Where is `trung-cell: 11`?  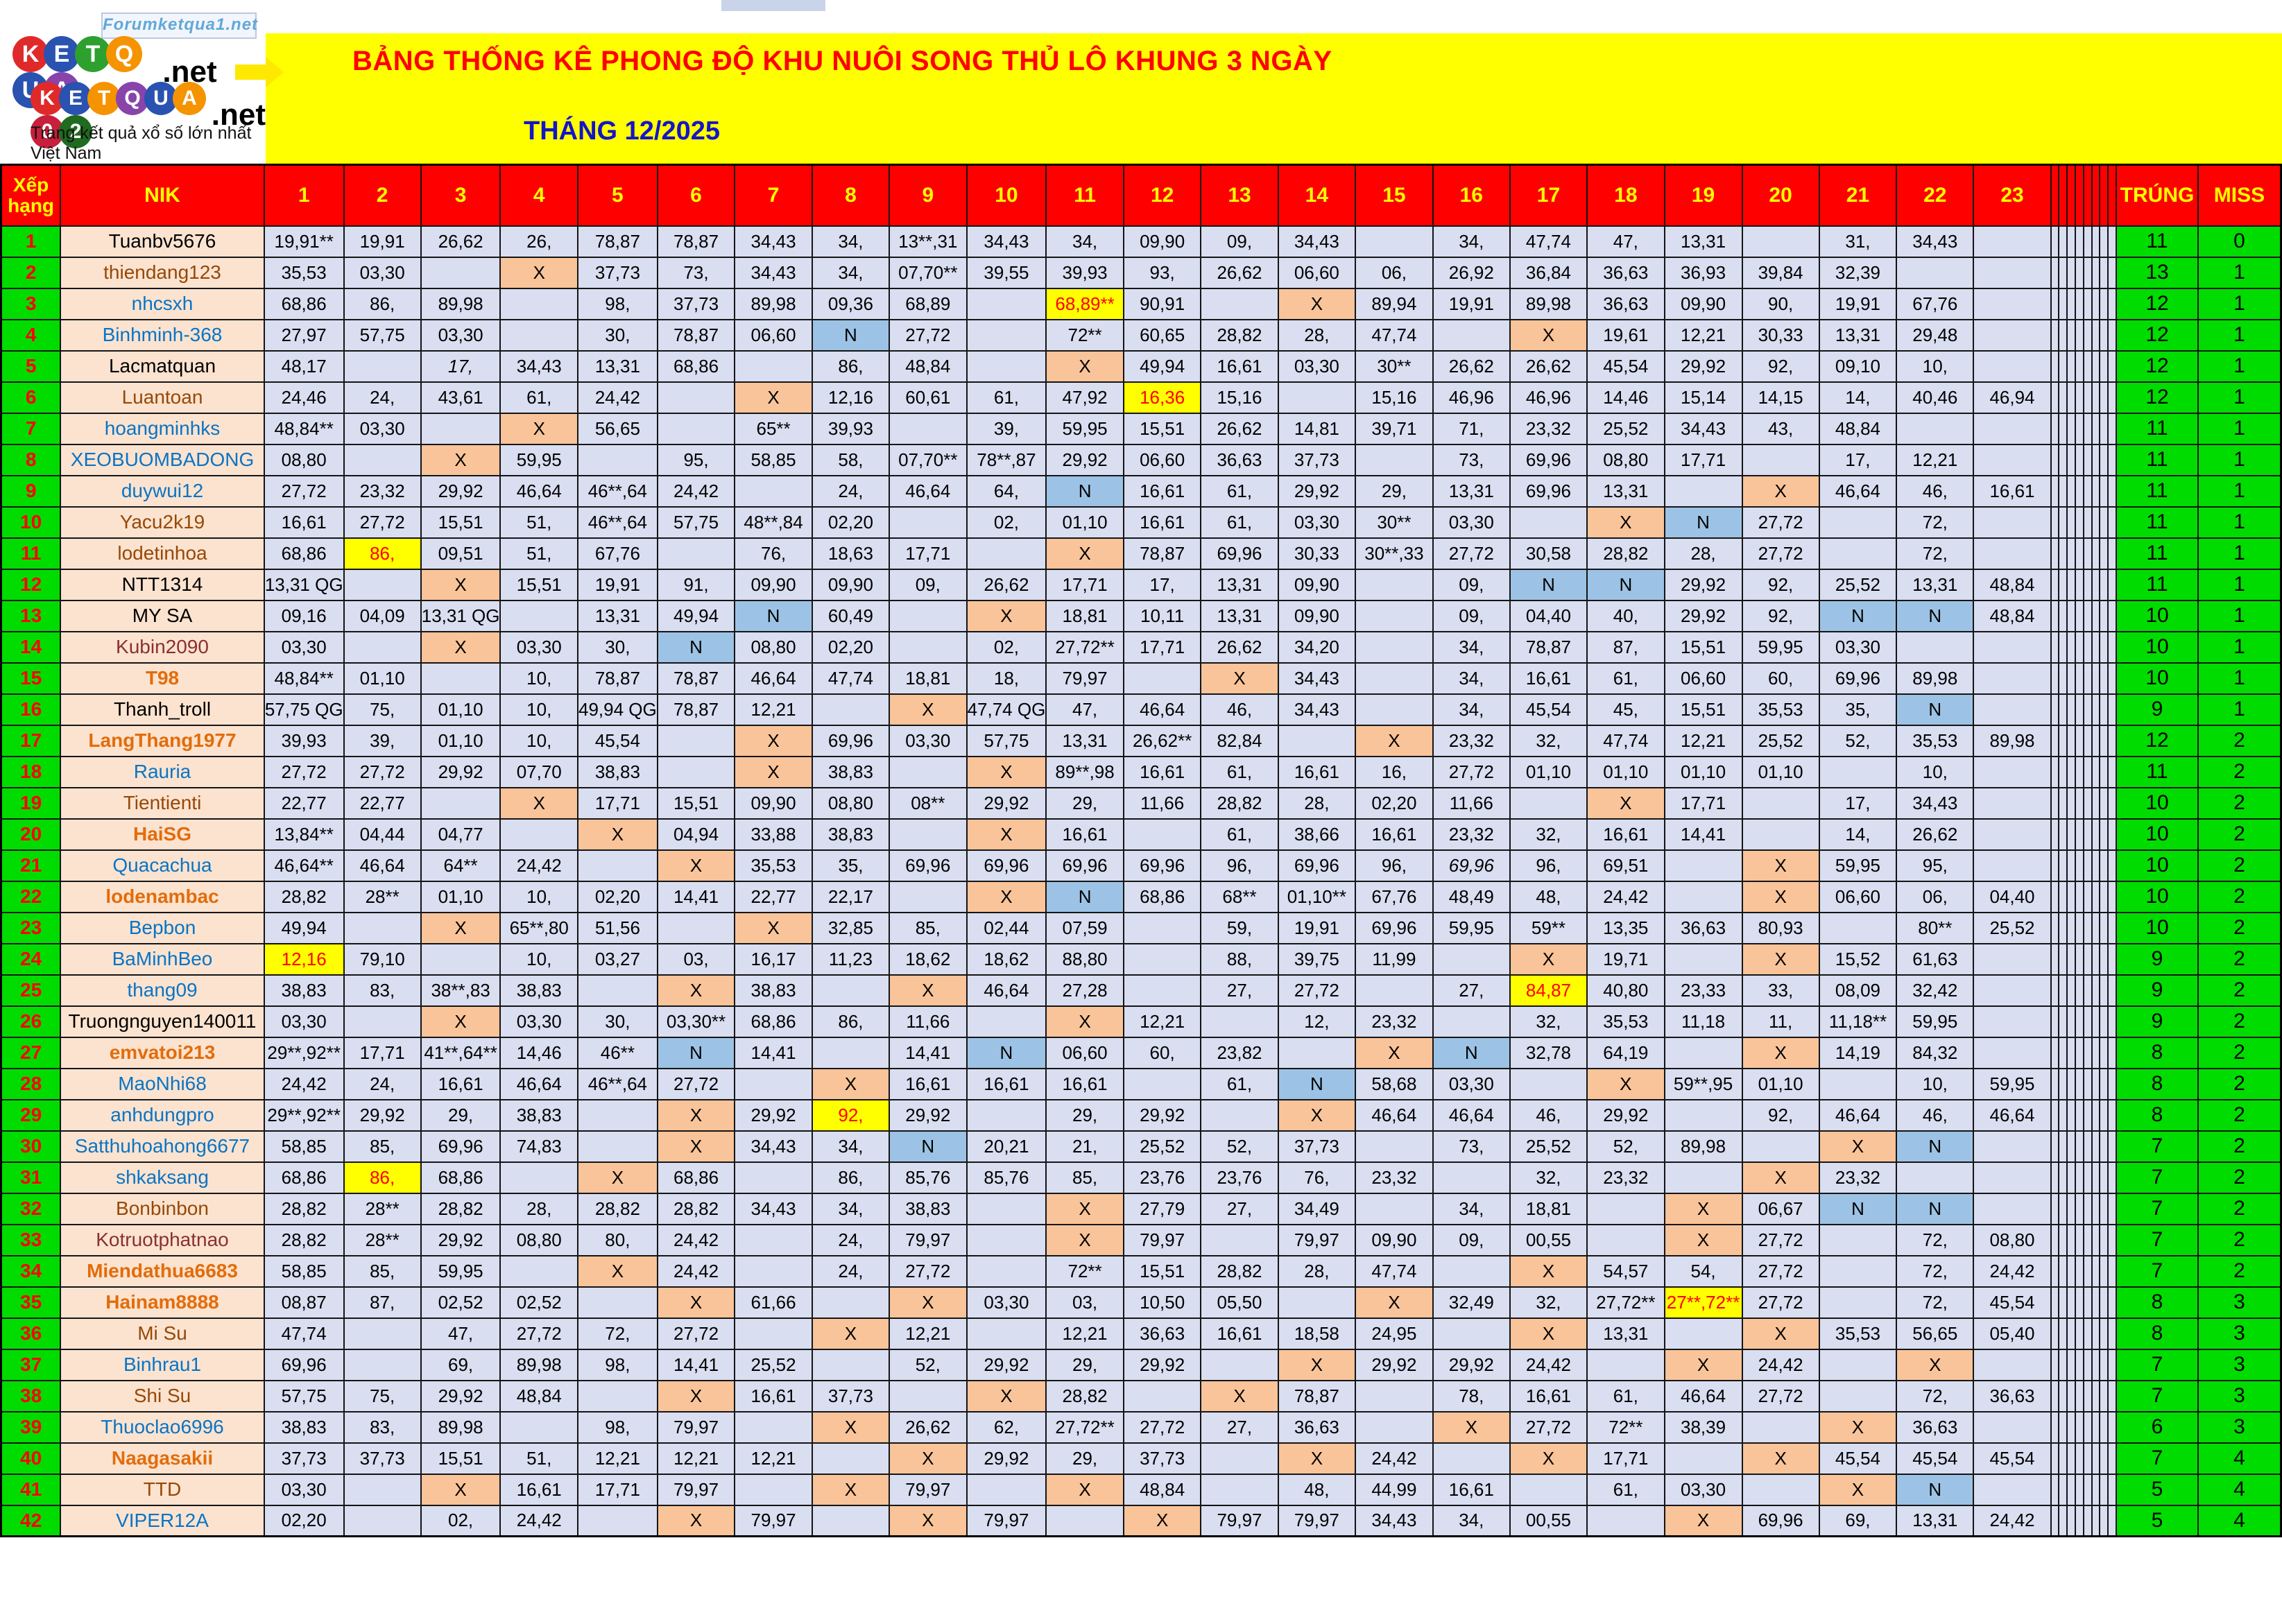 trung-cell: 11 is located at coordinates (2157, 460).